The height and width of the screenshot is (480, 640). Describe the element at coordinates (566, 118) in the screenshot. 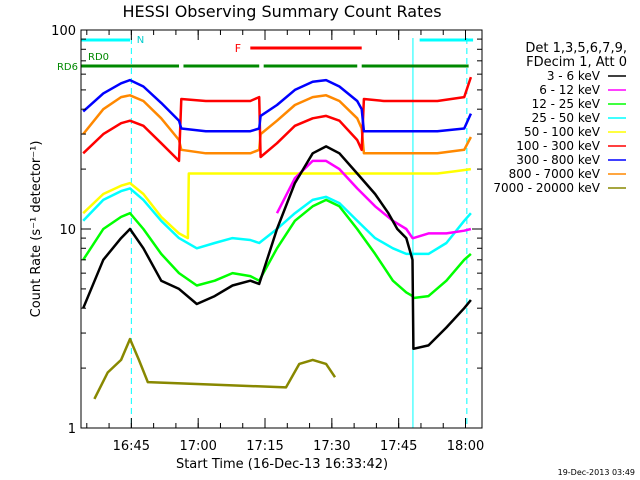

I see `legend-entry-label: 25 - 50 keV` at that location.